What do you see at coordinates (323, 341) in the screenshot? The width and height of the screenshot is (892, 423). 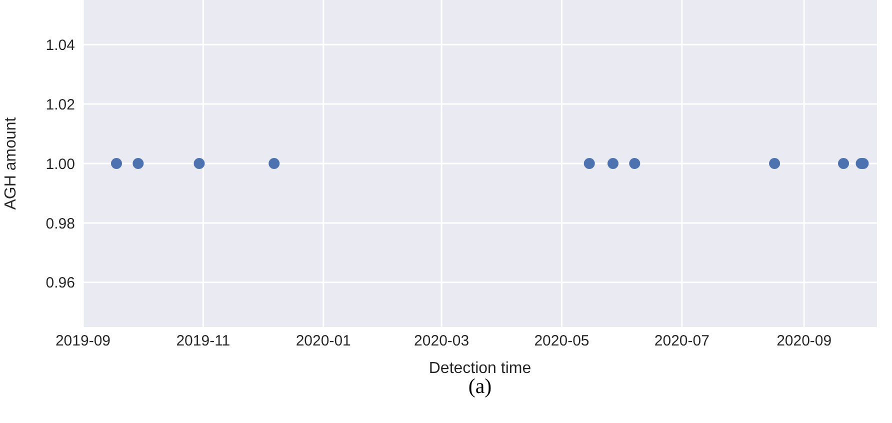 I see `x-tick-label: 2020-01` at bounding box center [323, 341].